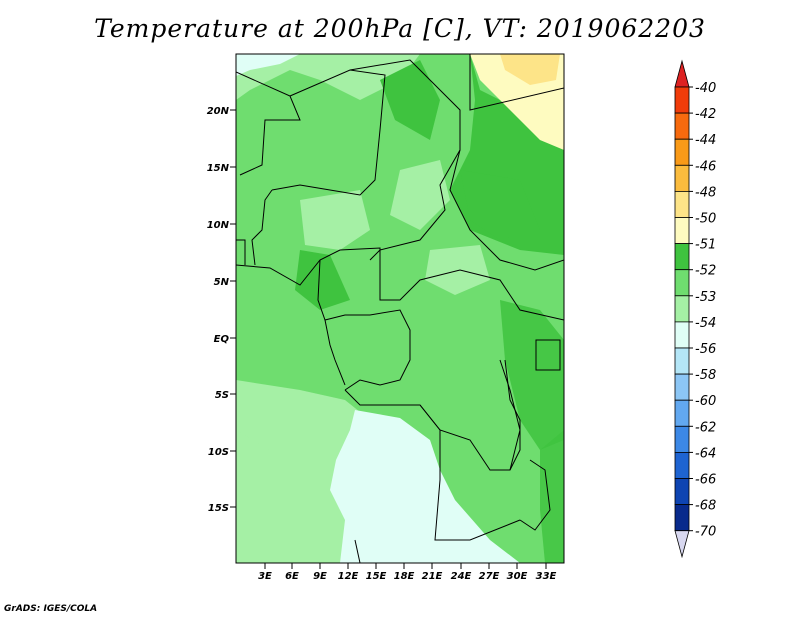 The height and width of the screenshot is (618, 800). Describe the element at coordinates (461, 576) in the screenshot. I see `lon-label: 24E` at that location.